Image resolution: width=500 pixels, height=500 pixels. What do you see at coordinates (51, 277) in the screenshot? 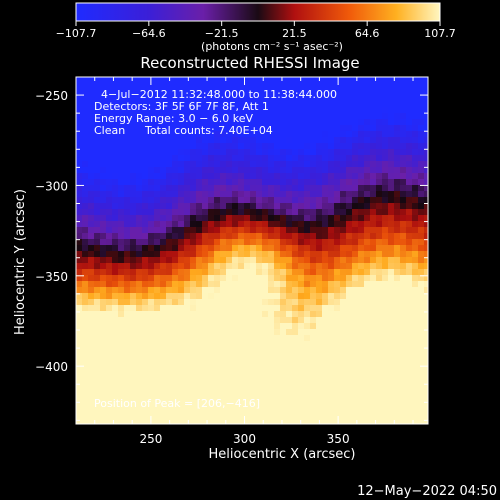
I see `y-tick-label: −350` at bounding box center [51, 277].